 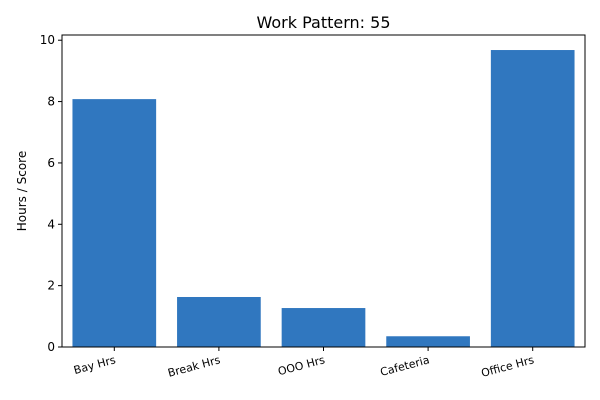 What do you see at coordinates (508, 366) in the screenshot?
I see `x-tick-label: Office Hrs` at bounding box center [508, 366].